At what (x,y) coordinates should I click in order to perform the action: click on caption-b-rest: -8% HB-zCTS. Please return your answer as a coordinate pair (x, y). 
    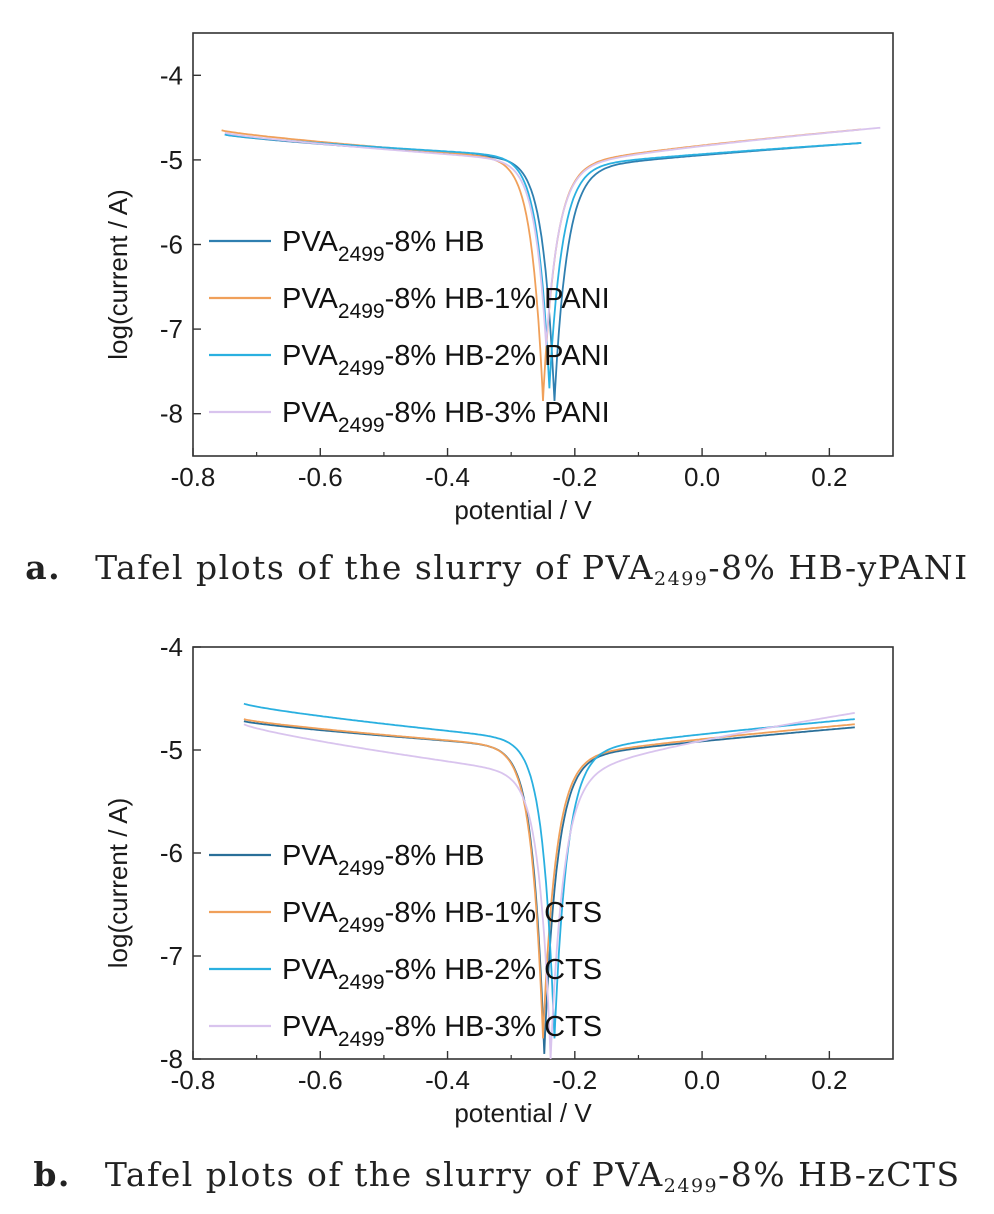
    Looking at the image, I should click on (839, 1174).